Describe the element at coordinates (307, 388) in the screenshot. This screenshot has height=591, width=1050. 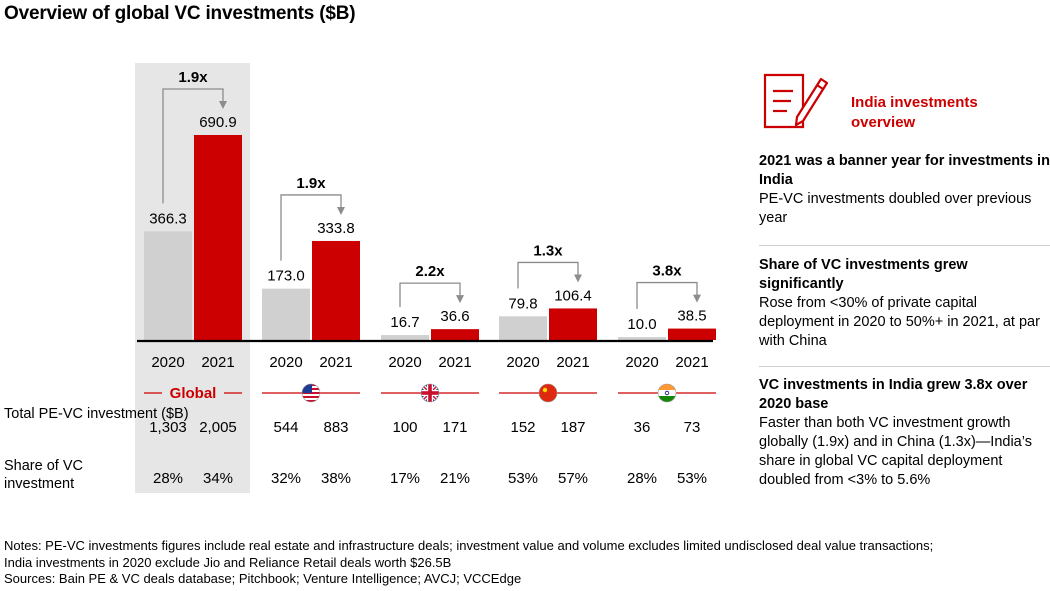
I see `flag-canton` at that location.